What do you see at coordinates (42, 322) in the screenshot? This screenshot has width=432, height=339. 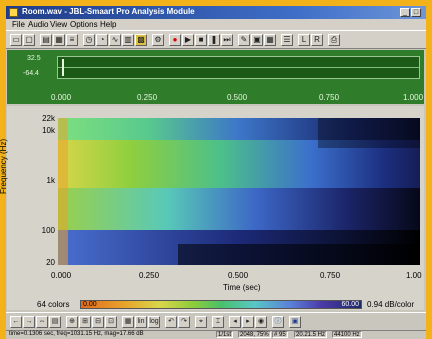 I see `fit-icon: ⇔` at bounding box center [42, 322].